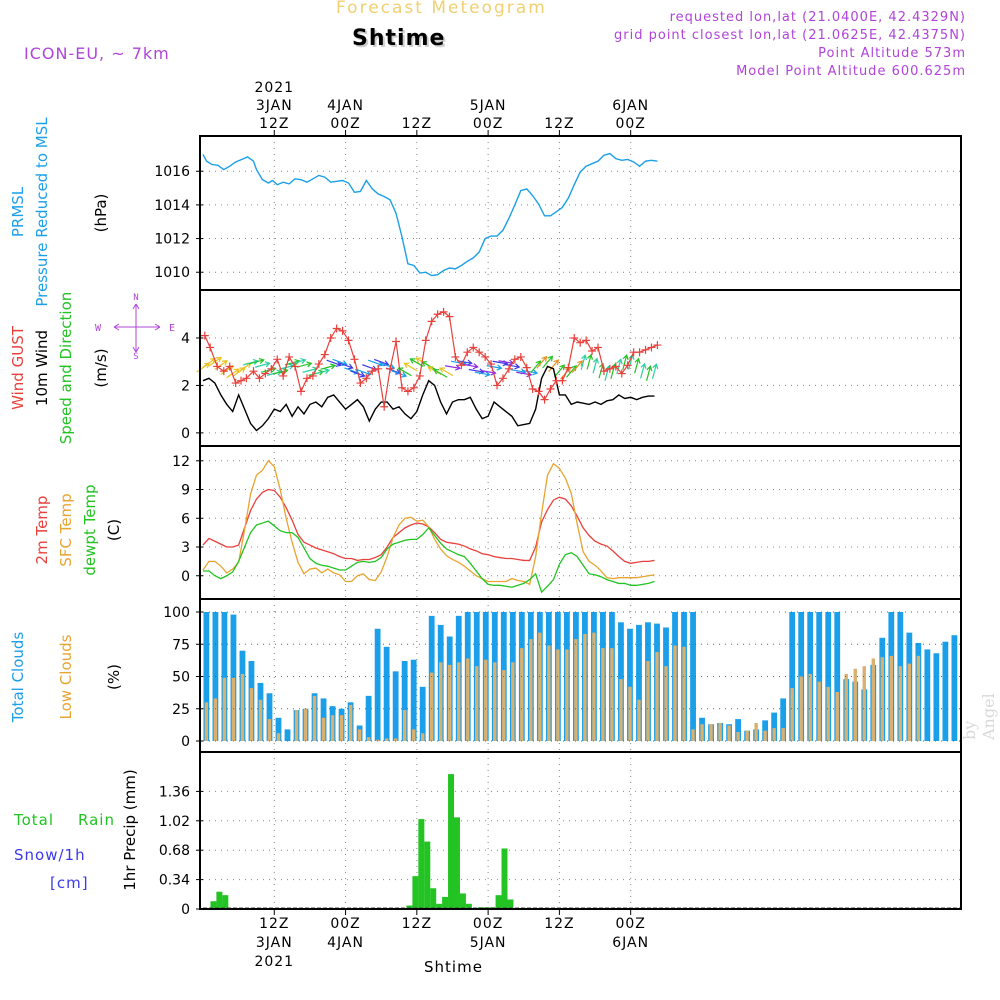  What do you see at coordinates (18, 367) in the screenshot?
I see `wind-gust-label: Wind GUST` at bounding box center [18, 367].